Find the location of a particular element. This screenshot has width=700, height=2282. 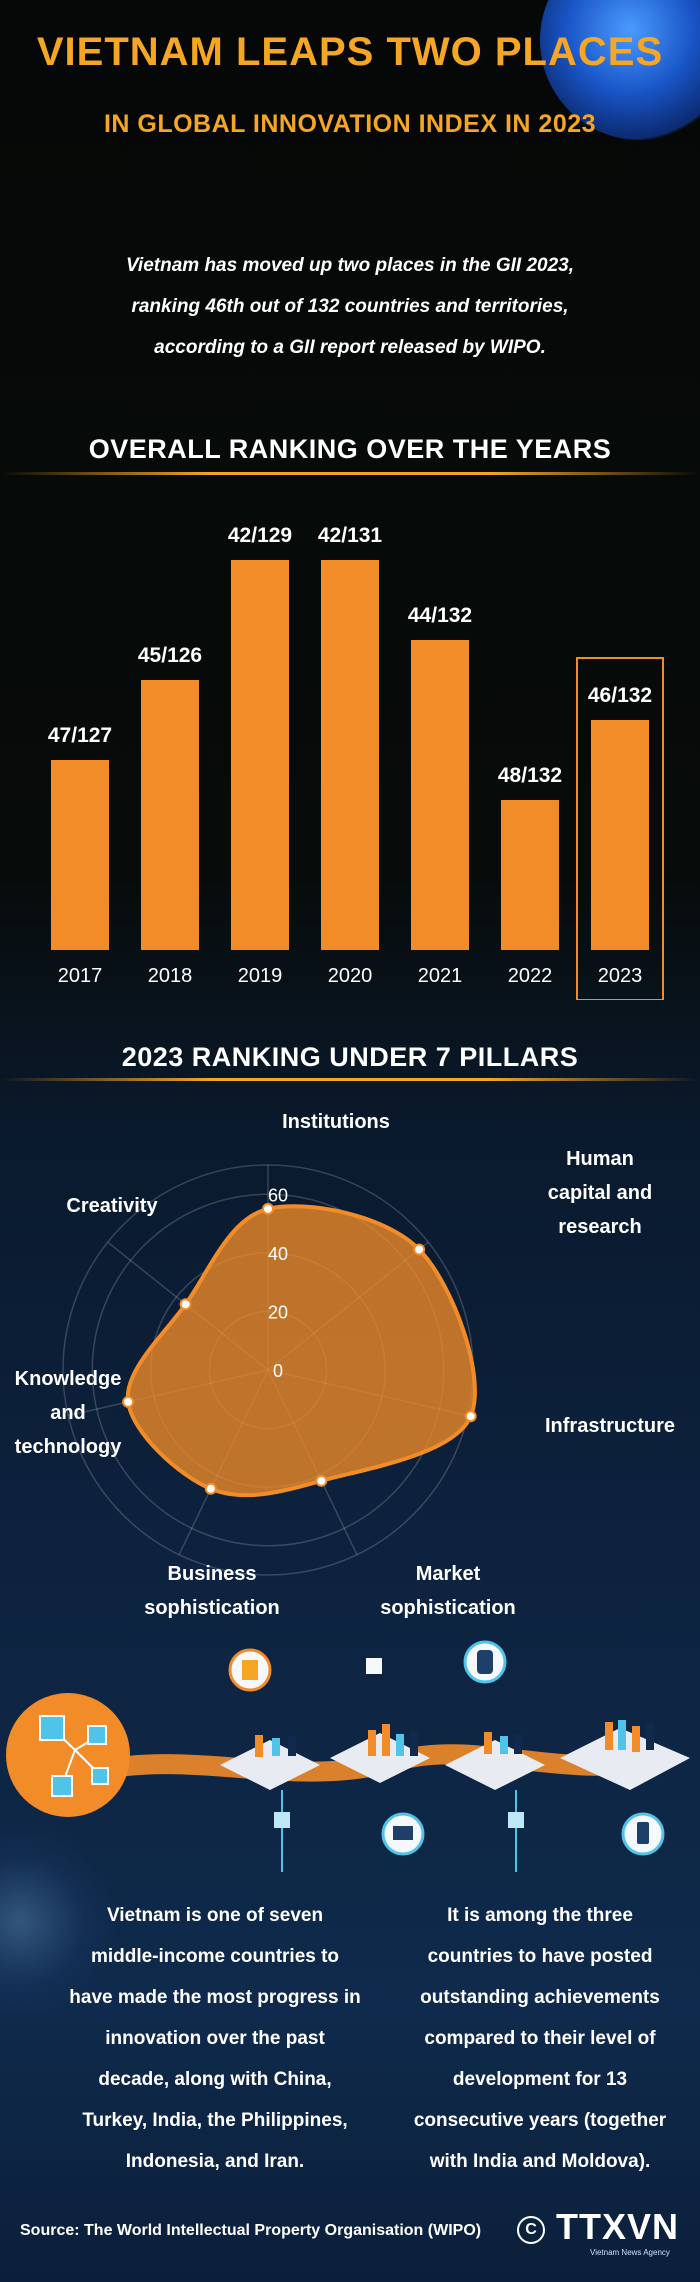

main-title: VIETNAM LEAPS TWO PLACES is located at coordinates (350, 52).